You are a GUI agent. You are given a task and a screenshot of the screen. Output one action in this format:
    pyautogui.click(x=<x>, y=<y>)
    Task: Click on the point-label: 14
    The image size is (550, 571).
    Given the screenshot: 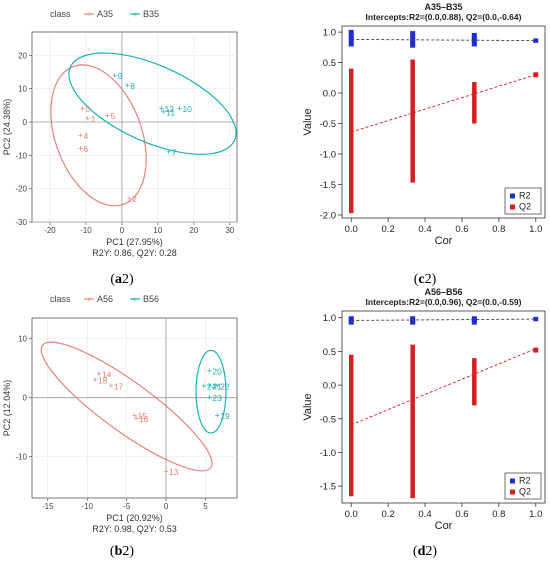 What is the action you would take?
    pyautogui.click(x=107, y=375)
    